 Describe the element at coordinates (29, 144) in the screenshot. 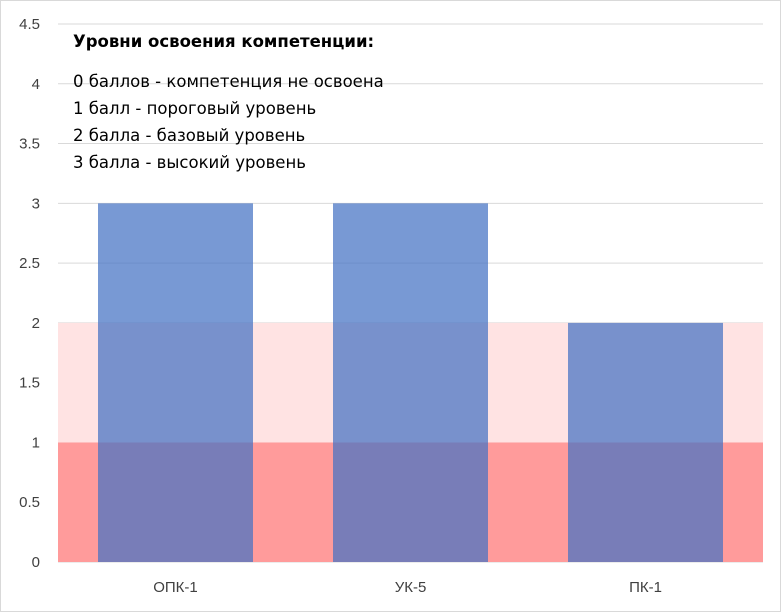

I see `y-tick-label-7: 3.5` at that location.